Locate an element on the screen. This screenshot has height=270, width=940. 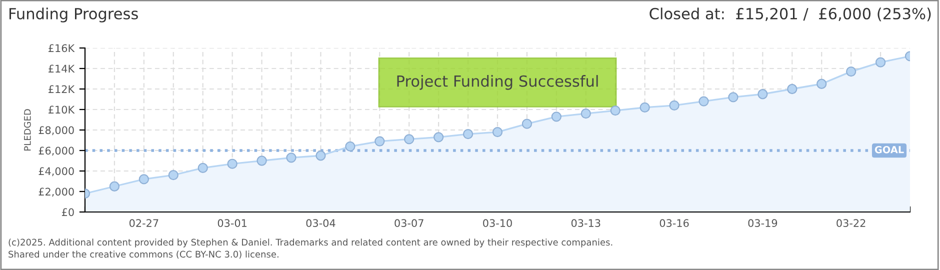
y-tick-label: £6,000 is located at coordinates (56, 151).